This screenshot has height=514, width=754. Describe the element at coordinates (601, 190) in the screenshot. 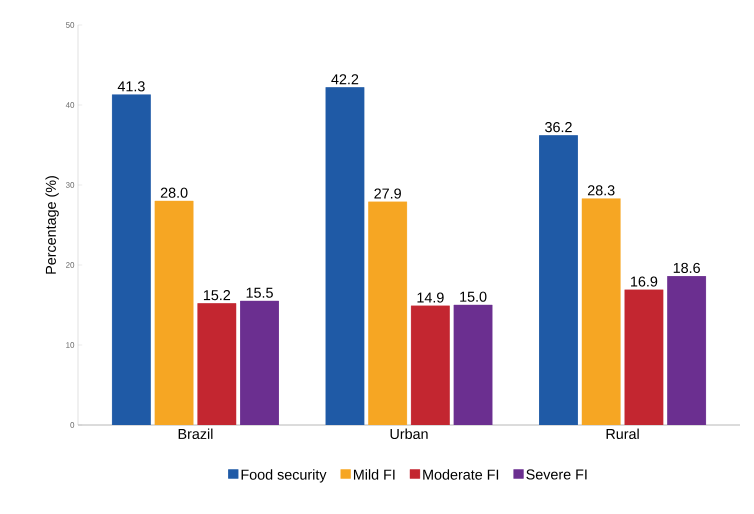

I see `data-label: 28.3` at that location.